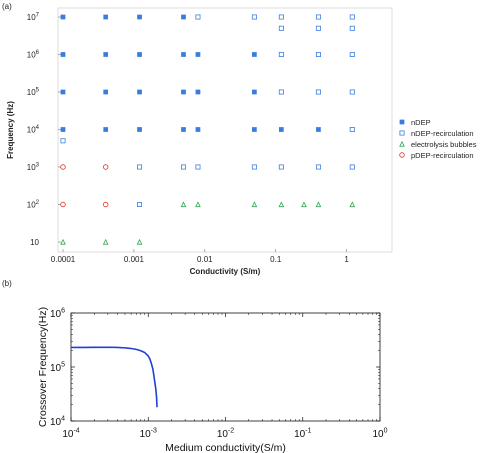 Image resolution: width=500 pixels, height=453 pixels. I want to click on chart-a-y-axis-label: Frequency (Hz), so click(10, 130).